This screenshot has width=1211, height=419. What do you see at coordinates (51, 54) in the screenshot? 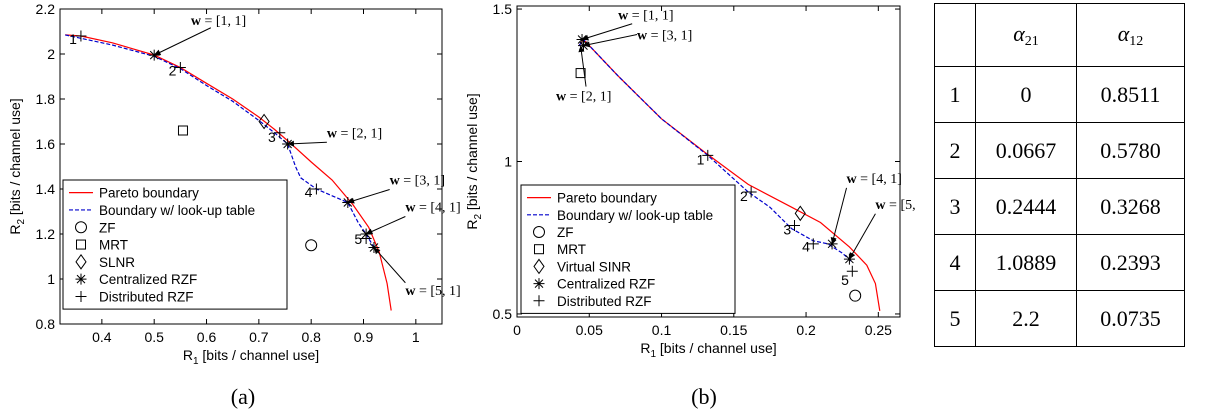
I see `y-tick-label: 2` at bounding box center [51, 54].